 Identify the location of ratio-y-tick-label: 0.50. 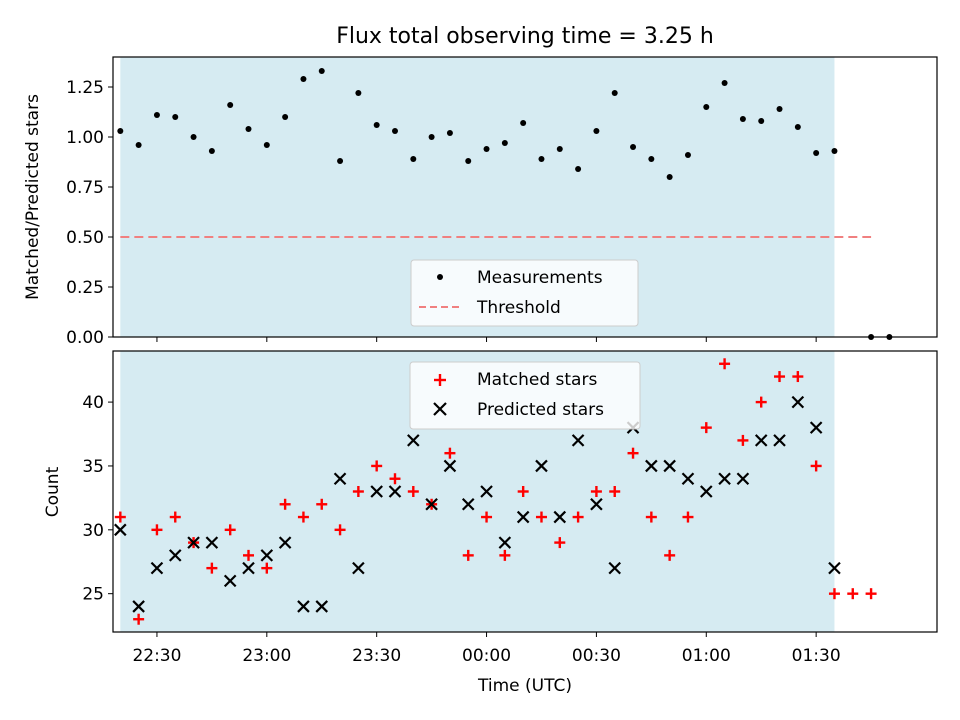
(85, 238).